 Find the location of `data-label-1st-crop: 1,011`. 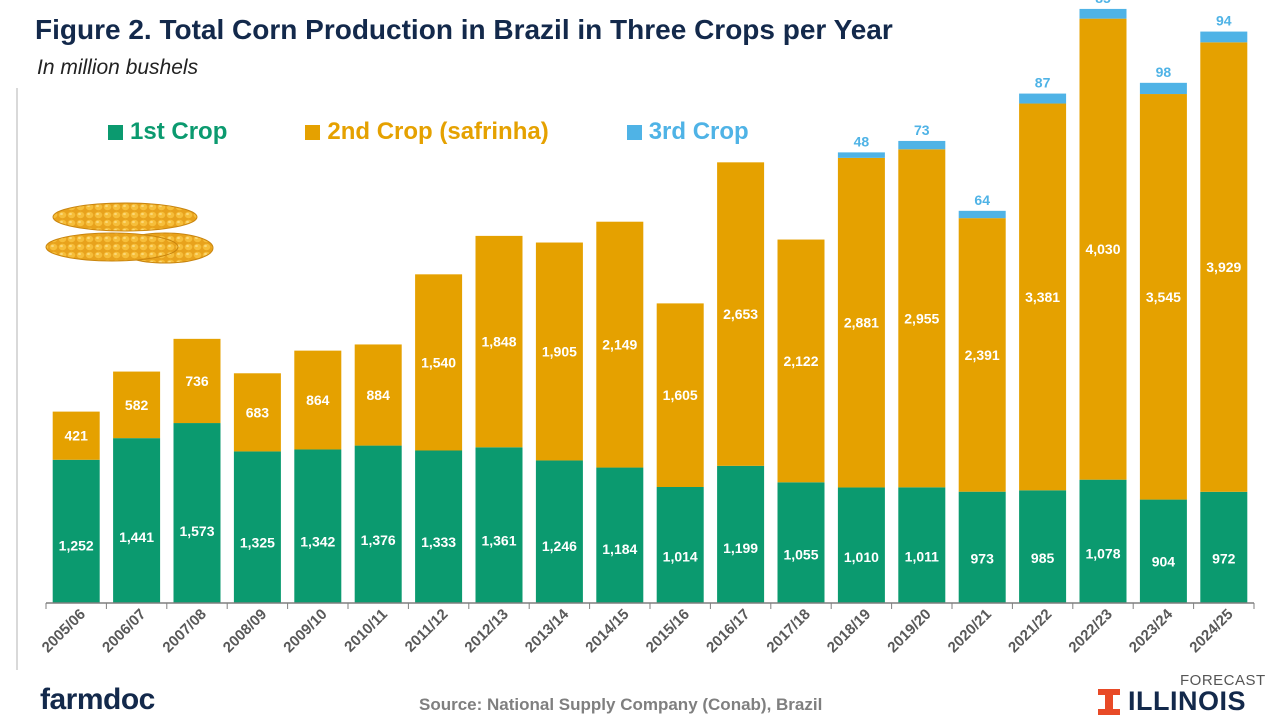

data-label-1st-crop: 1,011 is located at coordinates (922, 557).